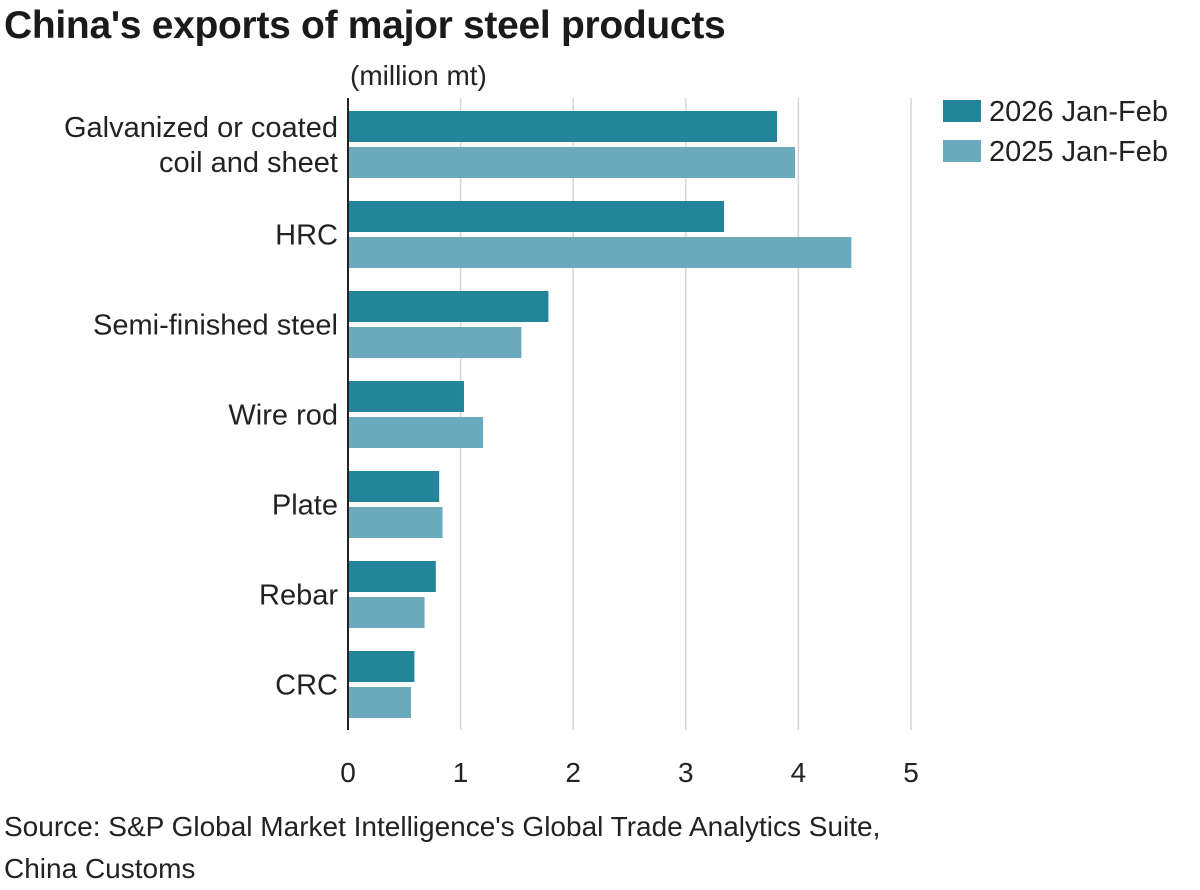 The image size is (1200, 890). Describe the element at coordinates (215, 326) in the screenshot. I see `category-label: Semi-finished steel` at that location.